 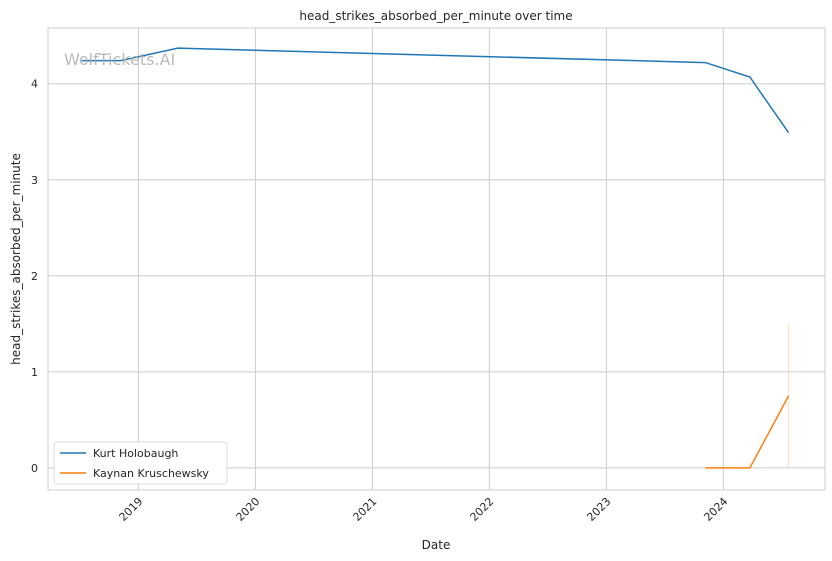 I want to click on y-tick-label: 1, so click(x=34, y=372).